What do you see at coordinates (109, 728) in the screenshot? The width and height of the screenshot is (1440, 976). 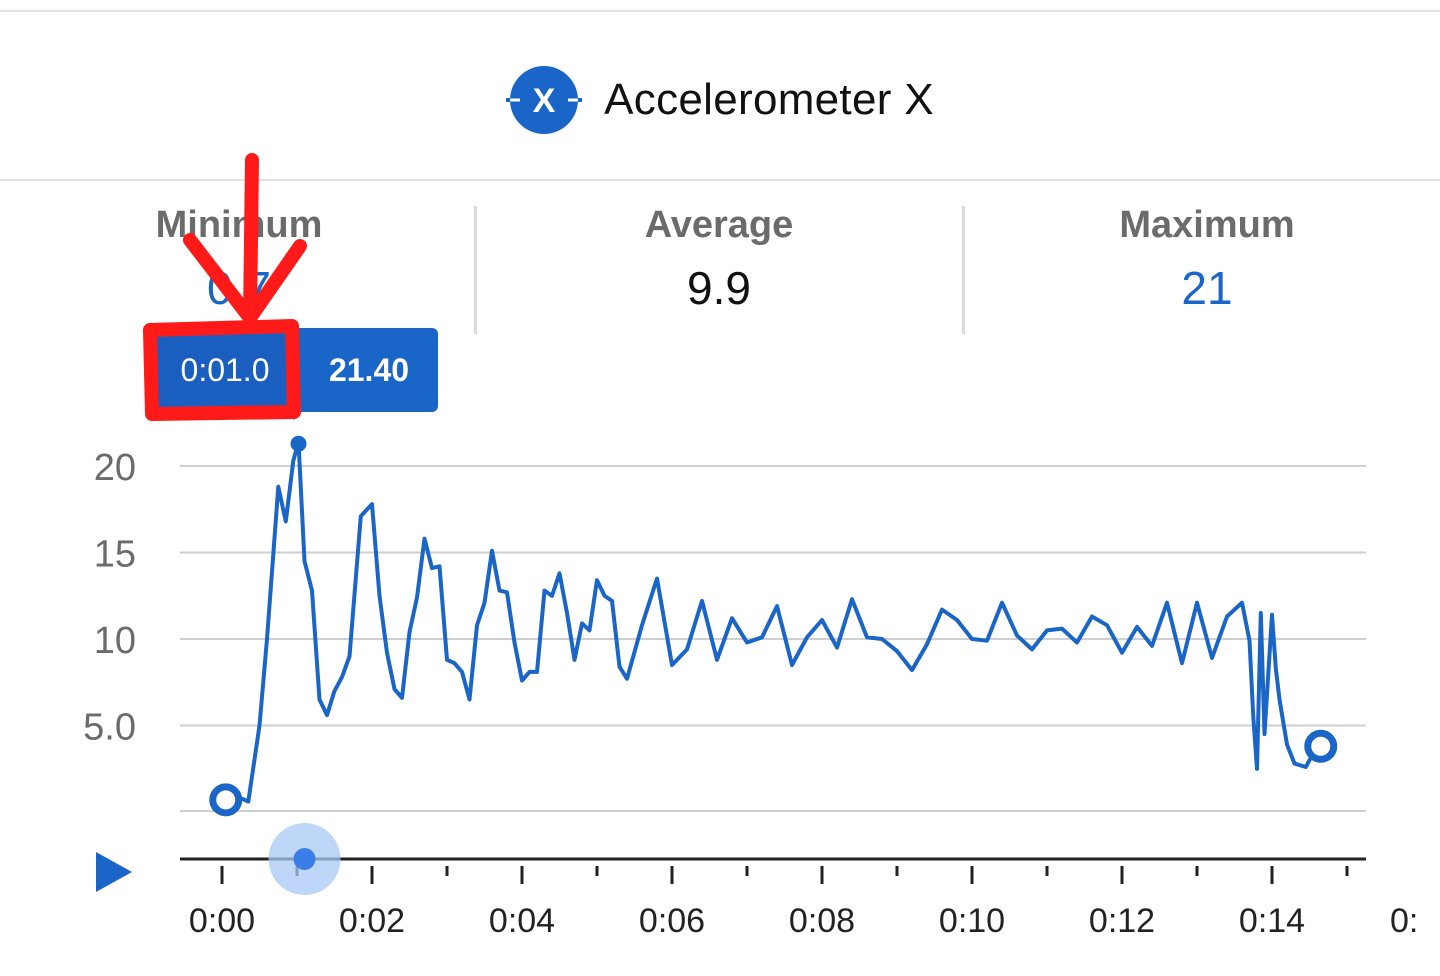 I see `y-tick-label: 5.0` at bounding box center [109, 728].